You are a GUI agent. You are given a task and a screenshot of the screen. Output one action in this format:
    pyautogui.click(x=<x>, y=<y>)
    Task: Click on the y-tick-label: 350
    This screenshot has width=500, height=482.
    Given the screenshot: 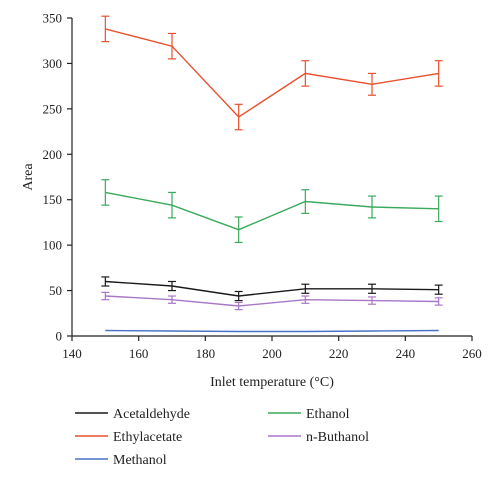 What is the action you would take?
    pyautogui.click(x=53, y=18)
    